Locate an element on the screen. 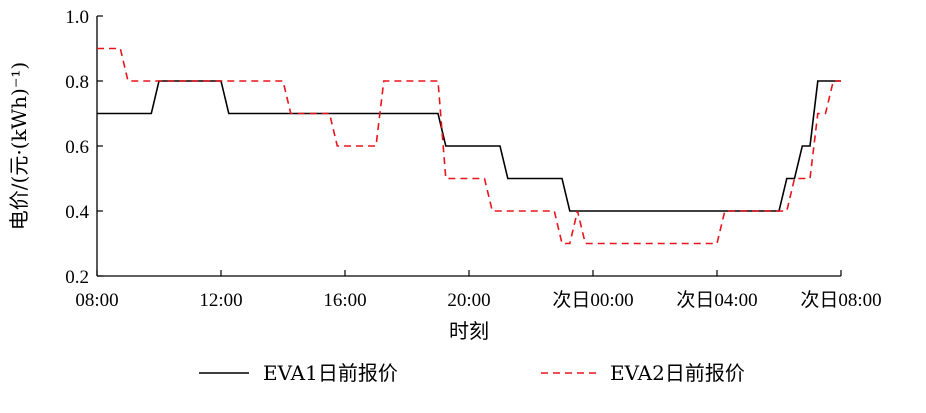 Image resolution: width=926 pixels, height=413 pixels. x-tick-label: 次日04:00 is located at coordinates (716, 300).